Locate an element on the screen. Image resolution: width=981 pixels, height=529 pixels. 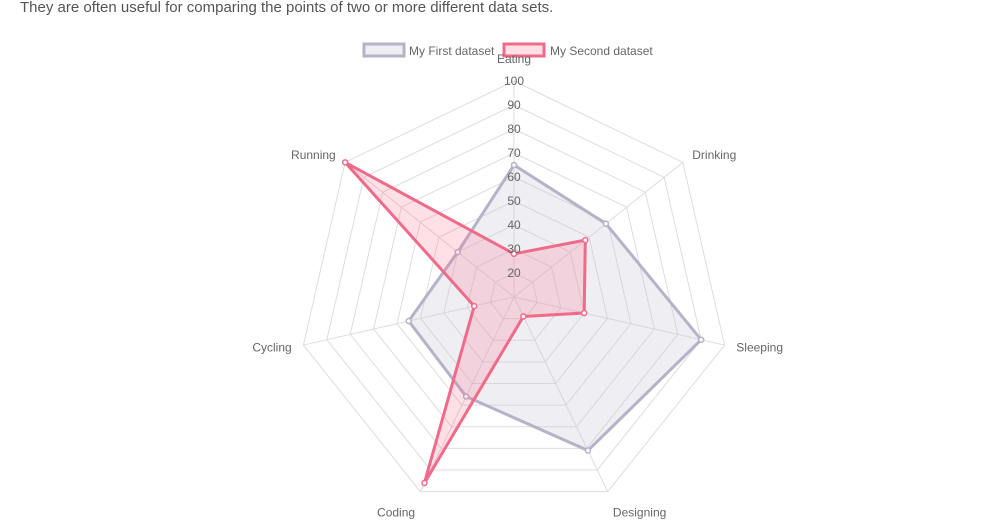
legend-item-series-2: My Second dataset is located at coordinates (577, 50).